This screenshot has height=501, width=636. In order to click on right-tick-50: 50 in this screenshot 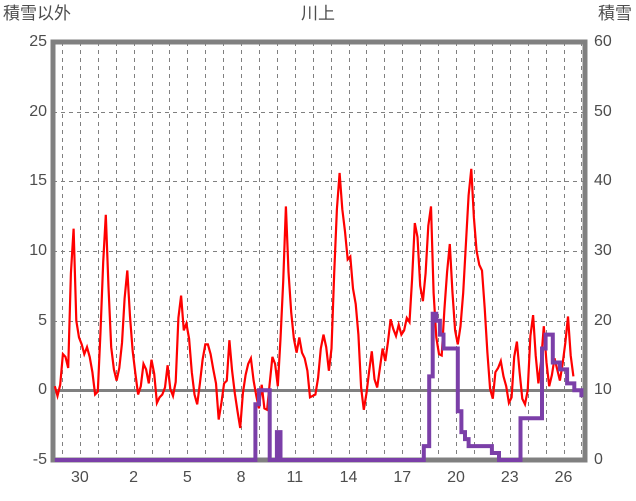, I will do `click(603, 111)`.